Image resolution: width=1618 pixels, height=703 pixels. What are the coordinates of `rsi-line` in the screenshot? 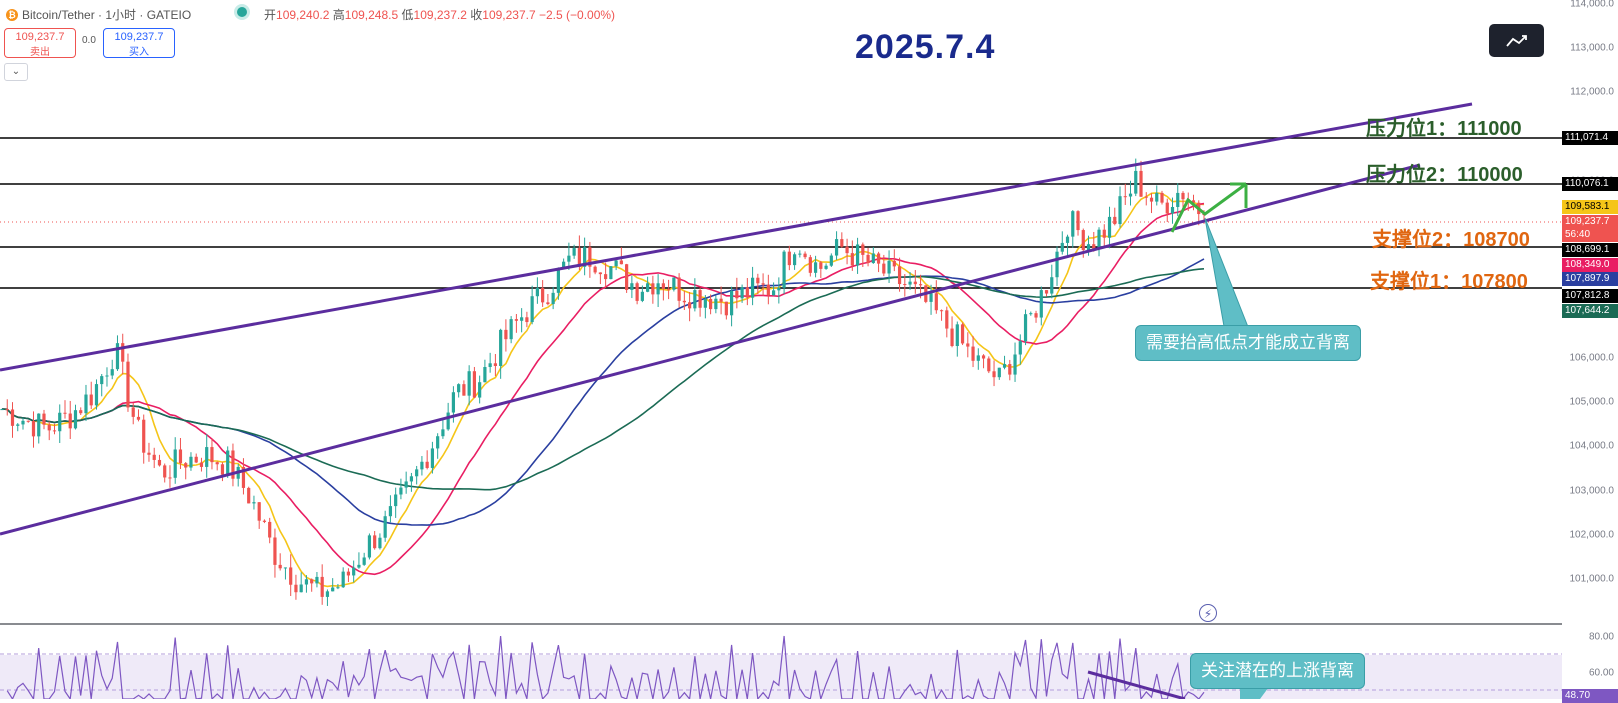 It's located at (605, 667).